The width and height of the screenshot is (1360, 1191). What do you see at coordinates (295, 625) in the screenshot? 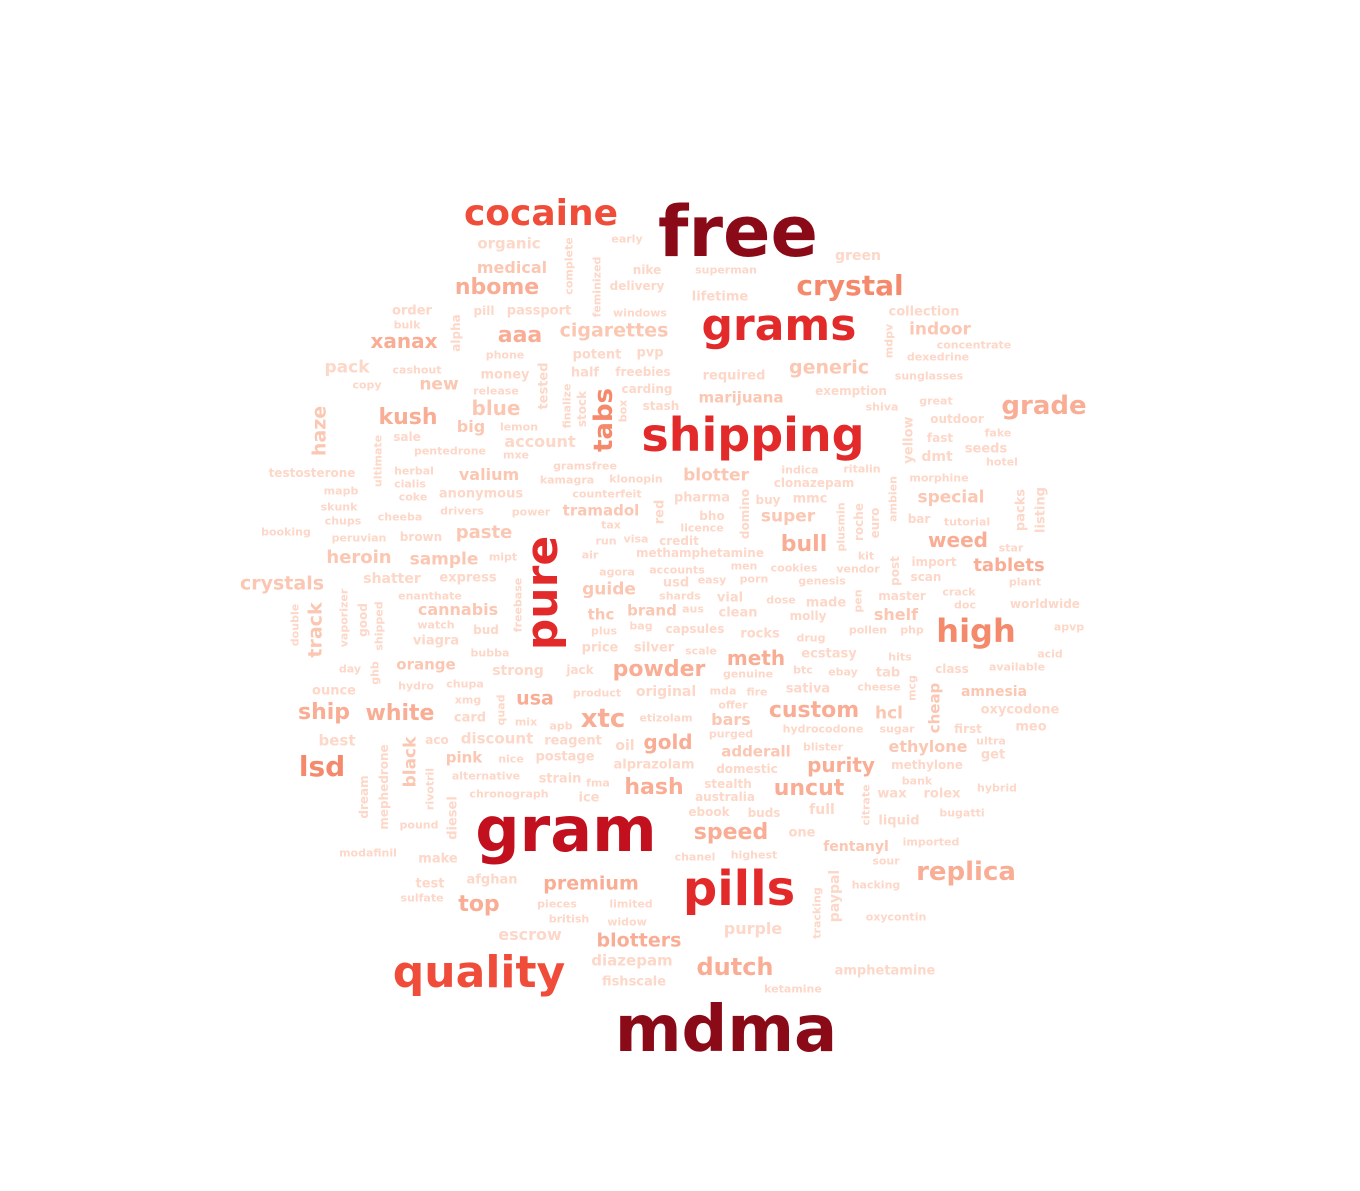
I see `word-double: double` at bounding box center [295, 625].